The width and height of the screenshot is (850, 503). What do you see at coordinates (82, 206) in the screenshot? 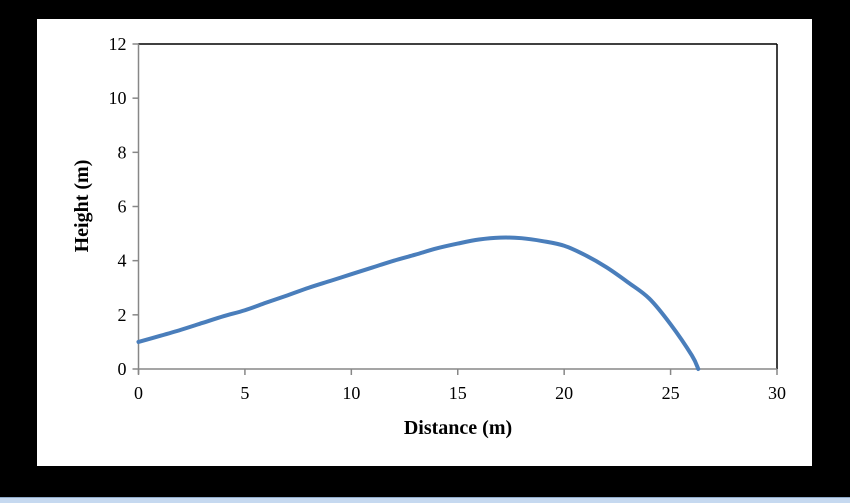
I see `y-axis-title: Height (m)` at bounding box center [82, 206].